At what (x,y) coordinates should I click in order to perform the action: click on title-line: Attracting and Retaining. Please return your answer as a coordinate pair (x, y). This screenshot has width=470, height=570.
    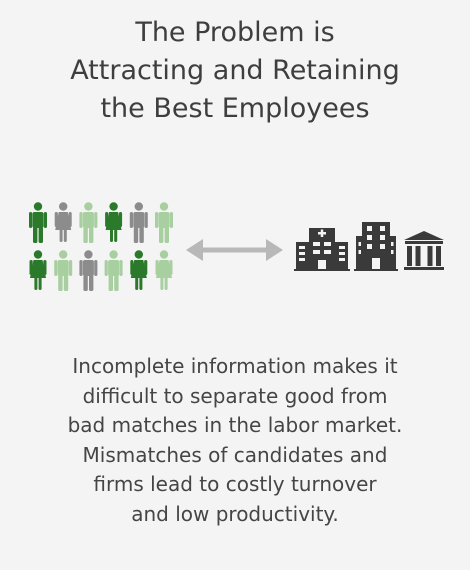
    Looking at the image, I should click on (235, 70).